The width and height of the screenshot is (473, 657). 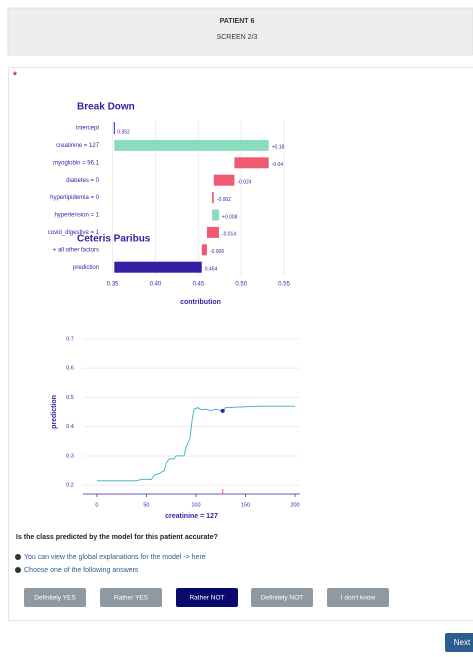 I want to click on answer-label: Definitely YES, so click(x=55, y=598).